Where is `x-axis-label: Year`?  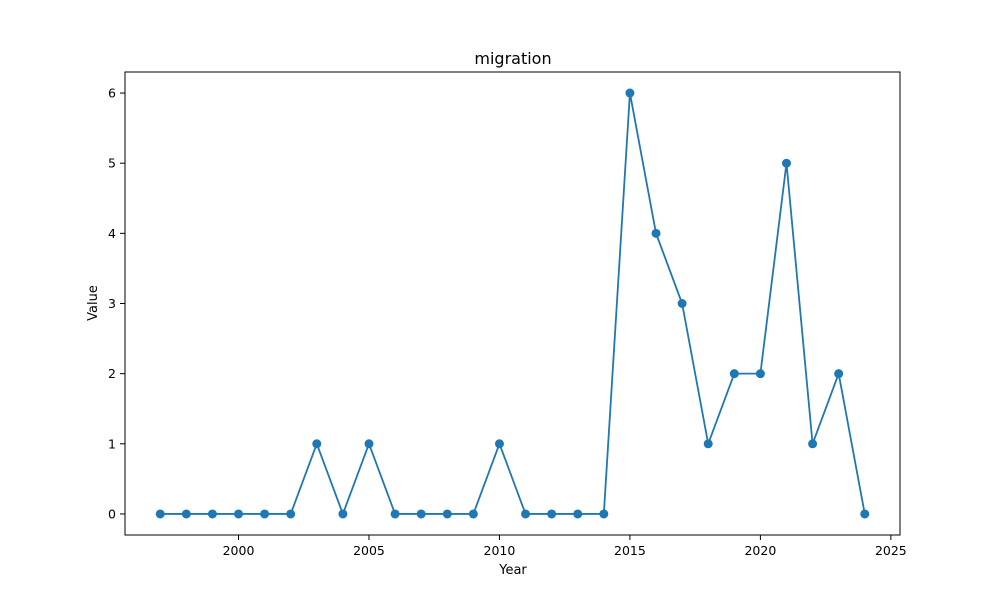 x-axis-label: Year is located at coordinates (512, 570).